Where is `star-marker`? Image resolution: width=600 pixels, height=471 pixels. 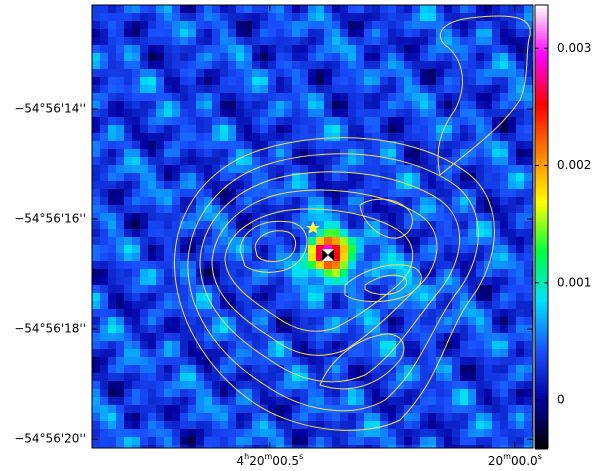 star-marker is located at coordinates (313, 227).